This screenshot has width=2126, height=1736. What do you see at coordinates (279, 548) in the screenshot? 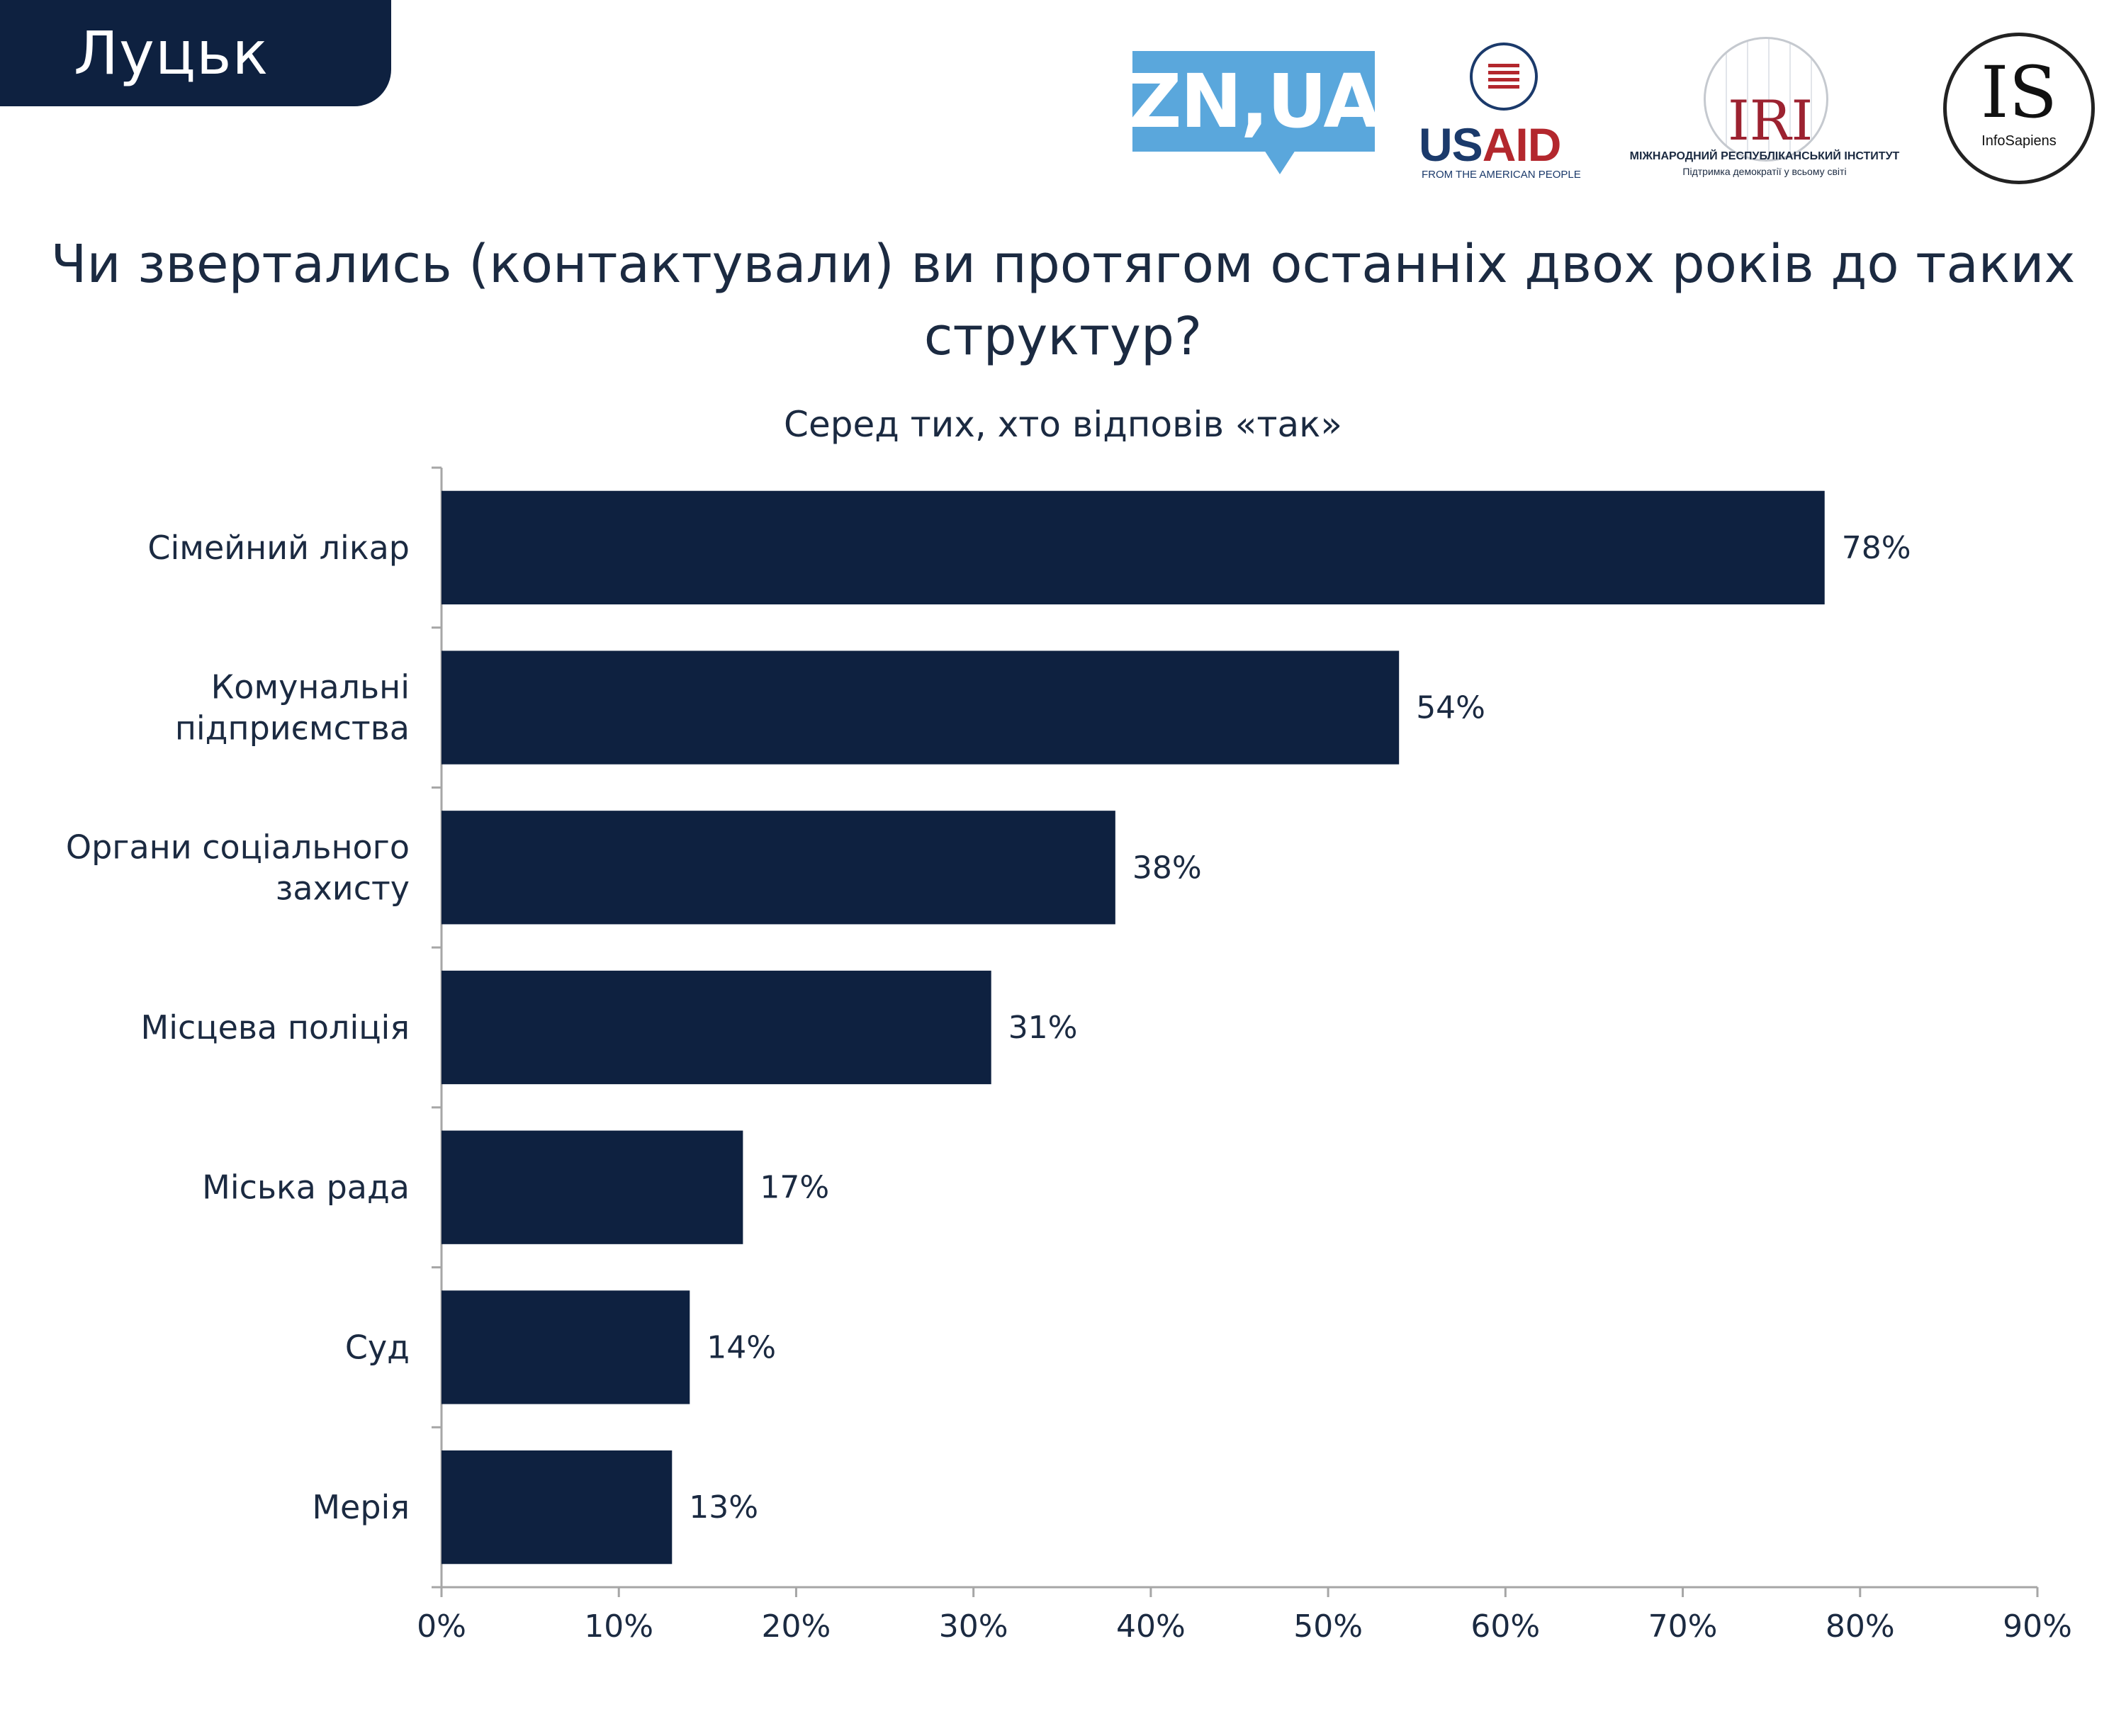
I see `category-label: Сімейний лікар` at bounding box center [279, 548].